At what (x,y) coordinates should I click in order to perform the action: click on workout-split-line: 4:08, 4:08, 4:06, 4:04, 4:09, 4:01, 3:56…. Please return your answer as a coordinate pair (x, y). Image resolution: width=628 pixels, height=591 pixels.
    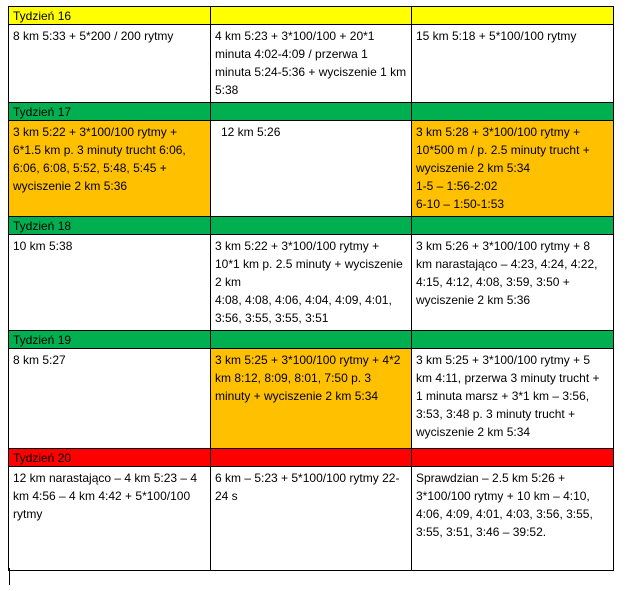
    Looking at the image, I should click on (305, 309).